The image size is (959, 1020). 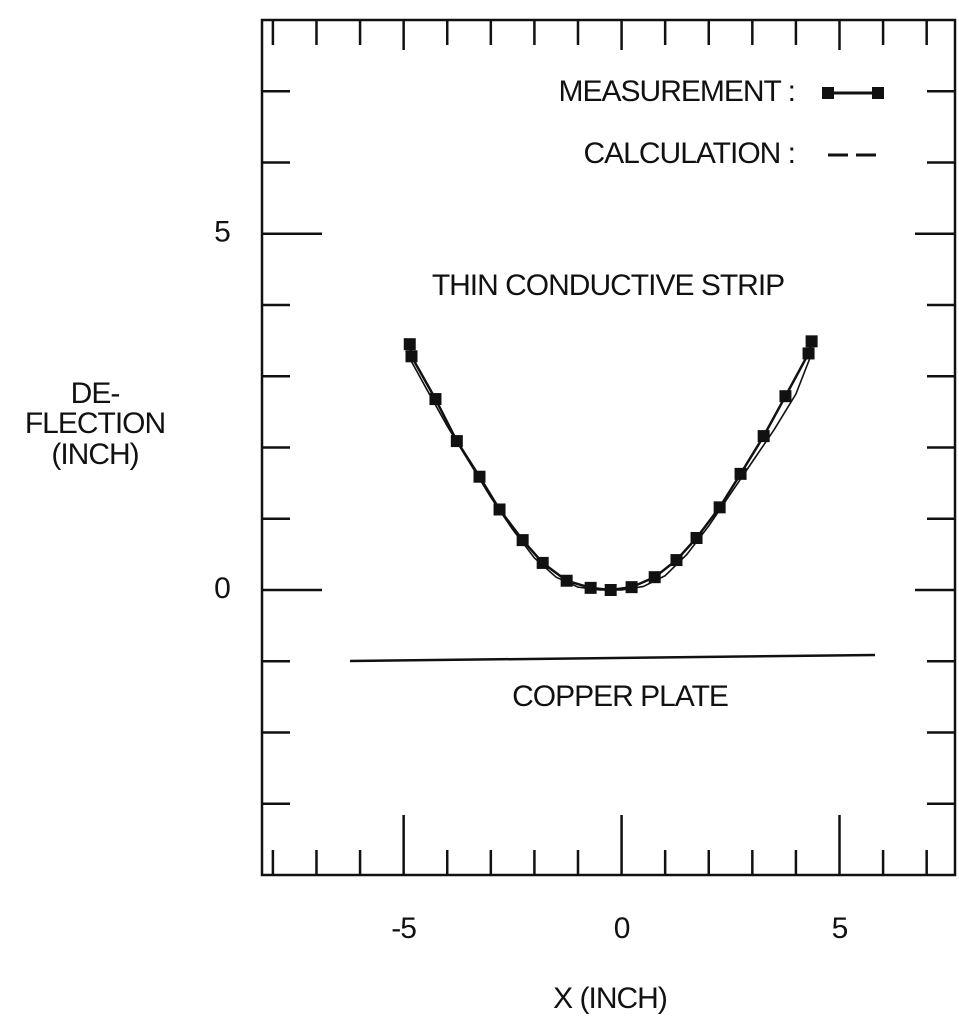 I want to click on legend-label: CALCULATION :, so click(x=690, y=153).